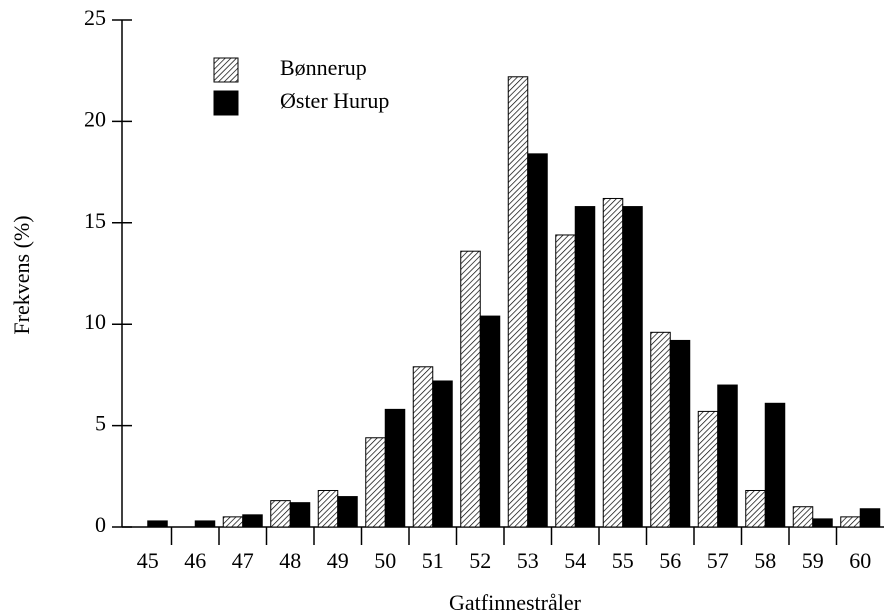 The image size is (886, 616). What do you see at coordinates (515, 602) in the screenshot?
I see `x-axis-label: Gatfinnestråler` at bounding box center [515, 602].